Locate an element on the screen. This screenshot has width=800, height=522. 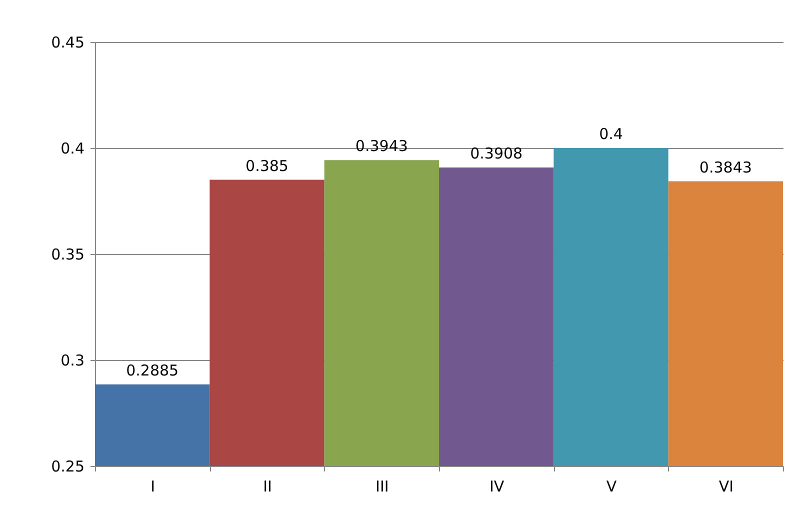
data-label: 0.3908 is located at coordinates (496, 153).